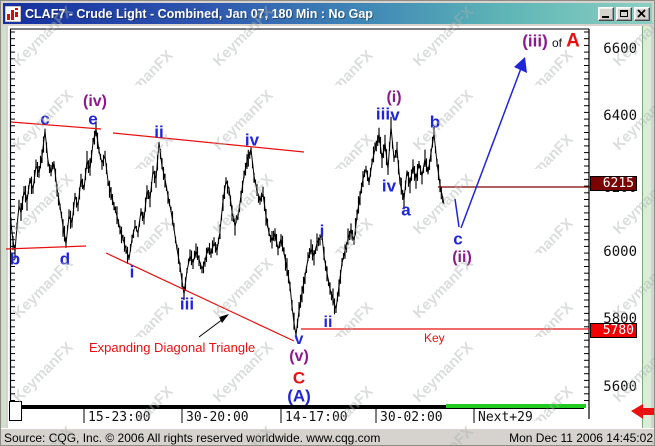 The image size is (655, 446). What do you see at coordinates (65, 259) in the screenshot?
I see `wave-label: d` at bounding box center [65, 259].